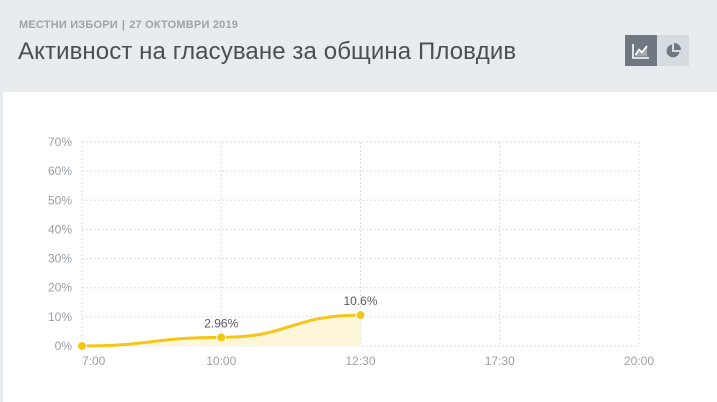 This screenshot has width=717, height=402. What do you see at coordinates (60, 244) in the screenshot?
I see `y-axis: 0% 10% 20% 30% 40% 50% 60% 70%` at bounding box center [60, 244].